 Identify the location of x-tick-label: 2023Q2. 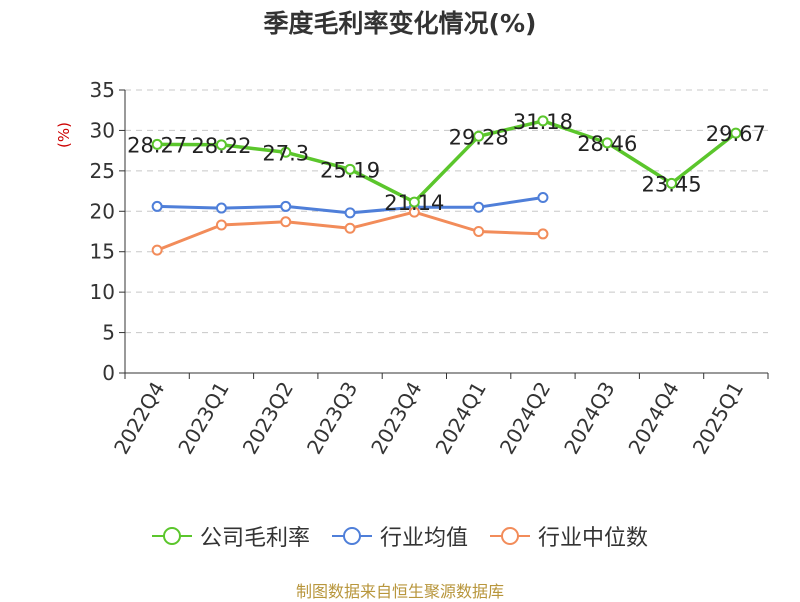
(268, 418).